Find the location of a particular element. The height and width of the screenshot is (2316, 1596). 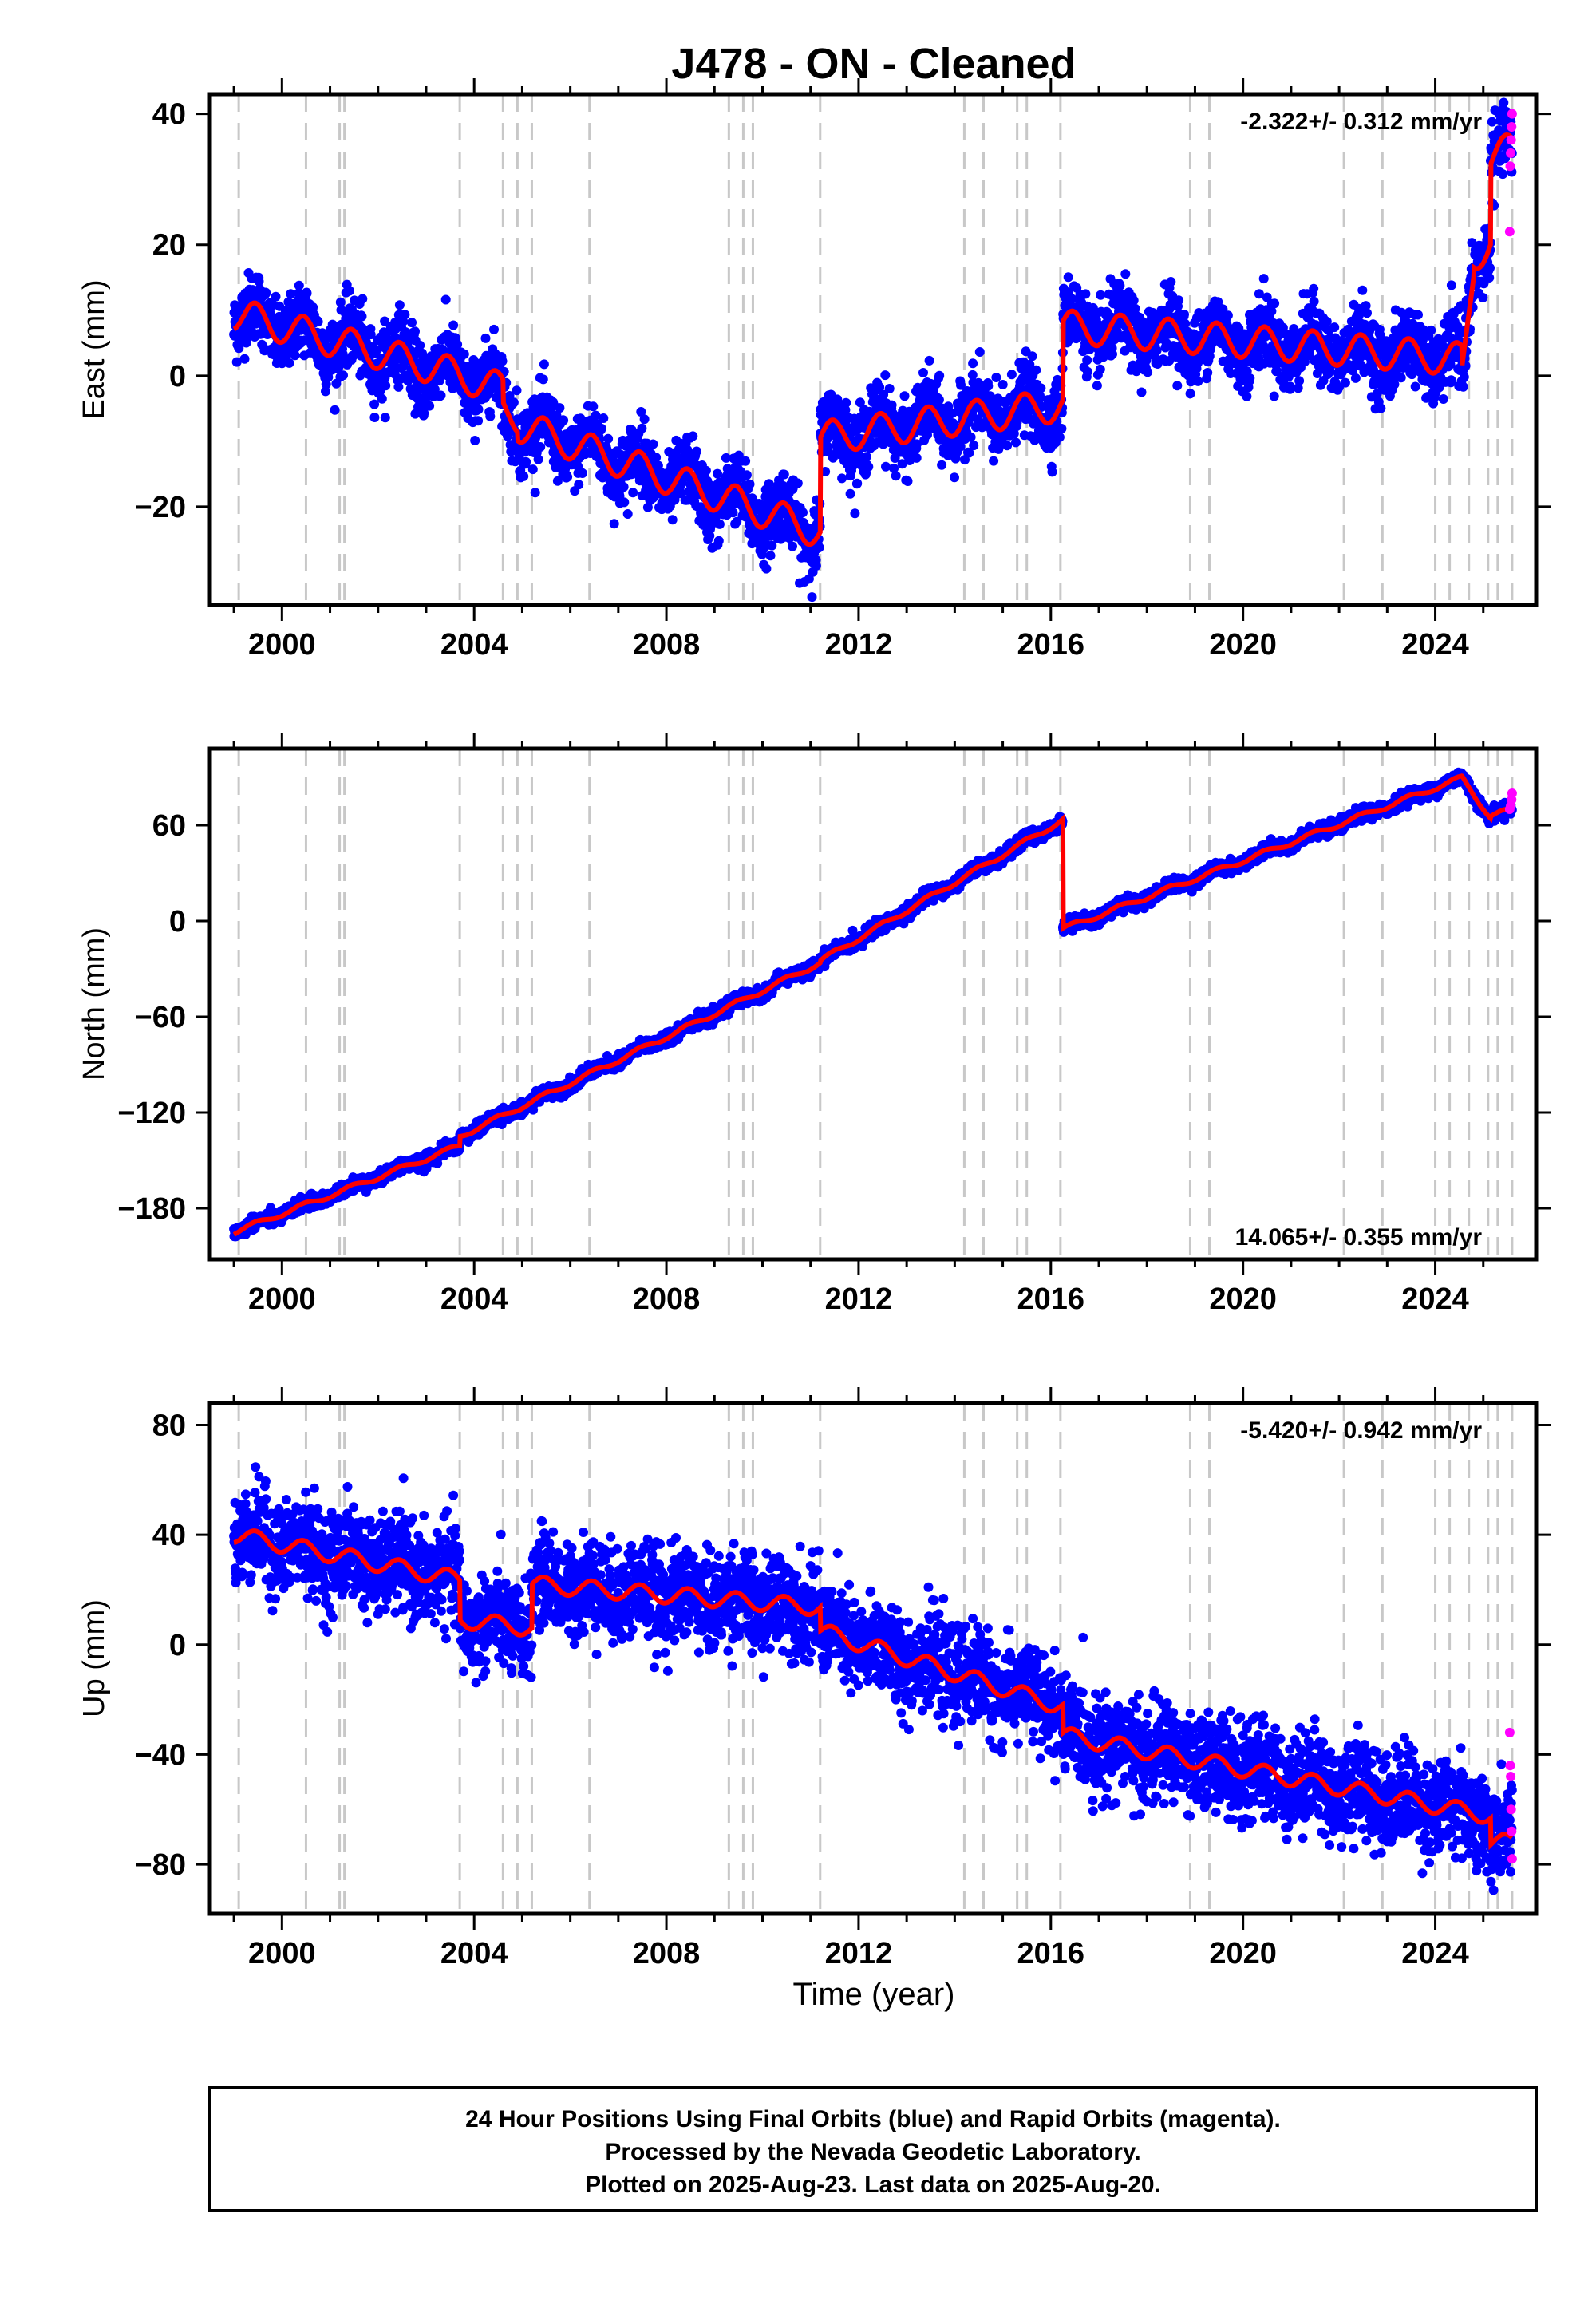

y-axis-label: East (mm) is located at coordinates (94, 349).